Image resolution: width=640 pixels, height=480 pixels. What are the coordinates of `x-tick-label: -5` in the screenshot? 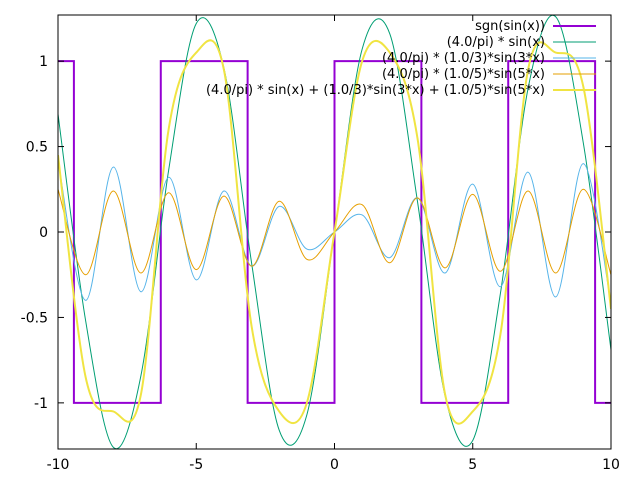 It's located at (196, 465).